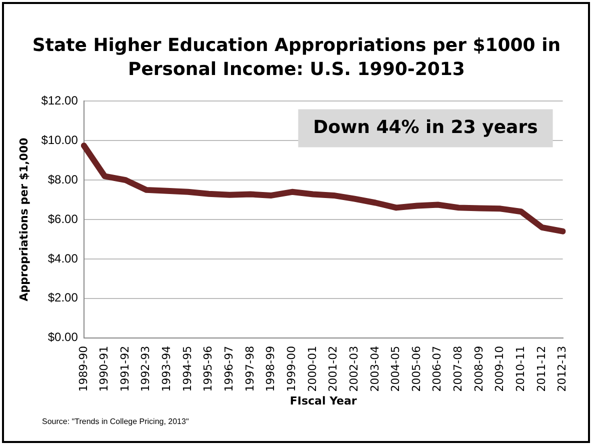  I want to click on x-tick-label: 1990-91, so click(104, 369).